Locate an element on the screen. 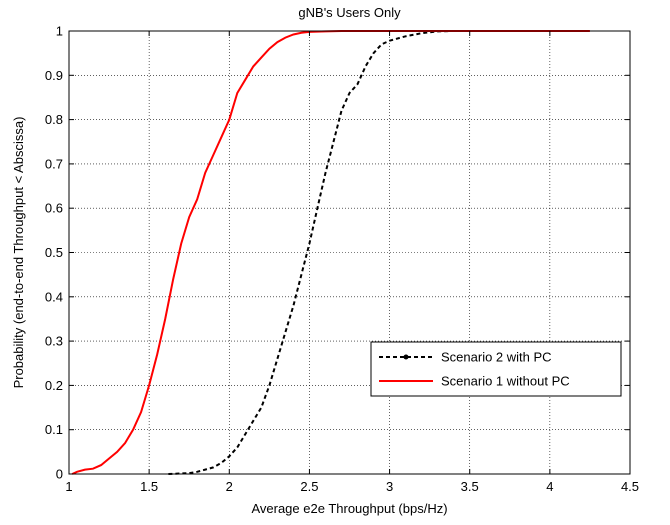 This screenshot has width=670, height=525. legend-marker is located at coordinates (406, 357).